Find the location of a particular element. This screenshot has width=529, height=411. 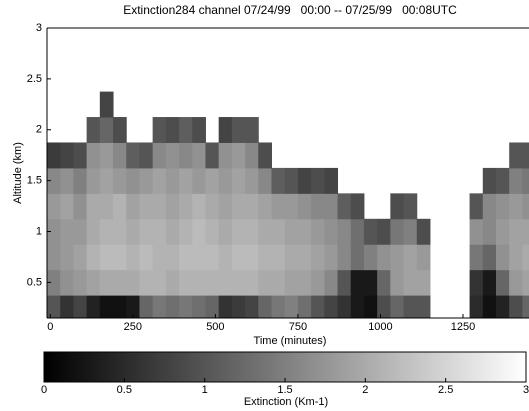

x-tick-label: 0 is located at coordinates (50, 327).